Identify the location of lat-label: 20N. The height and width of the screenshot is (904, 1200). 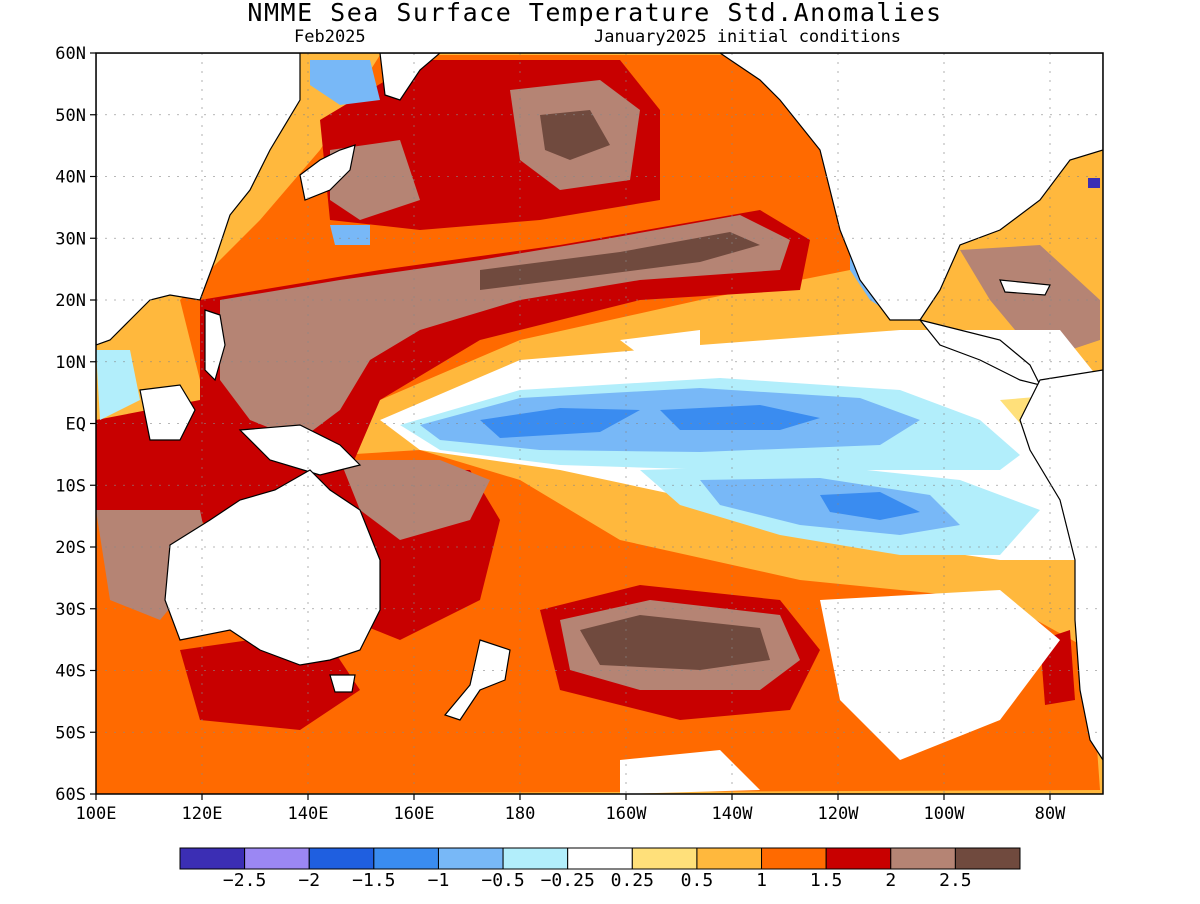
(70, 301).